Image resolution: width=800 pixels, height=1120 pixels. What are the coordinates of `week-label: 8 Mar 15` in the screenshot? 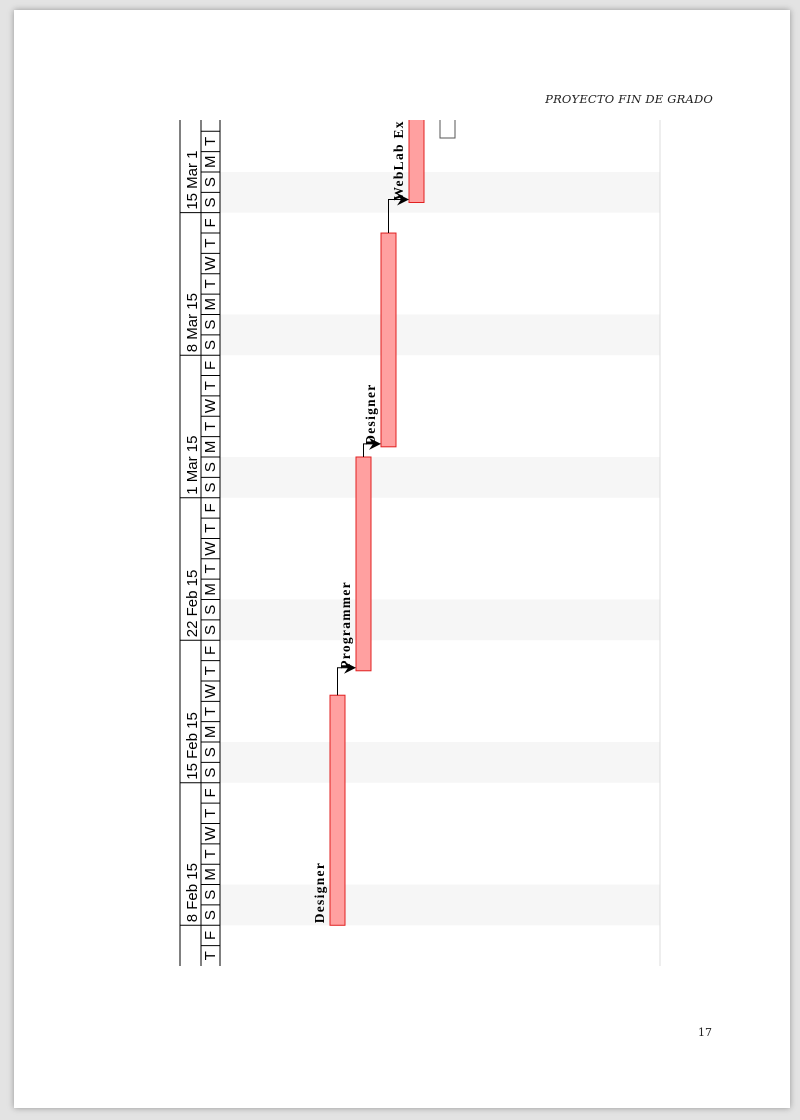 It's located at (192, 322).